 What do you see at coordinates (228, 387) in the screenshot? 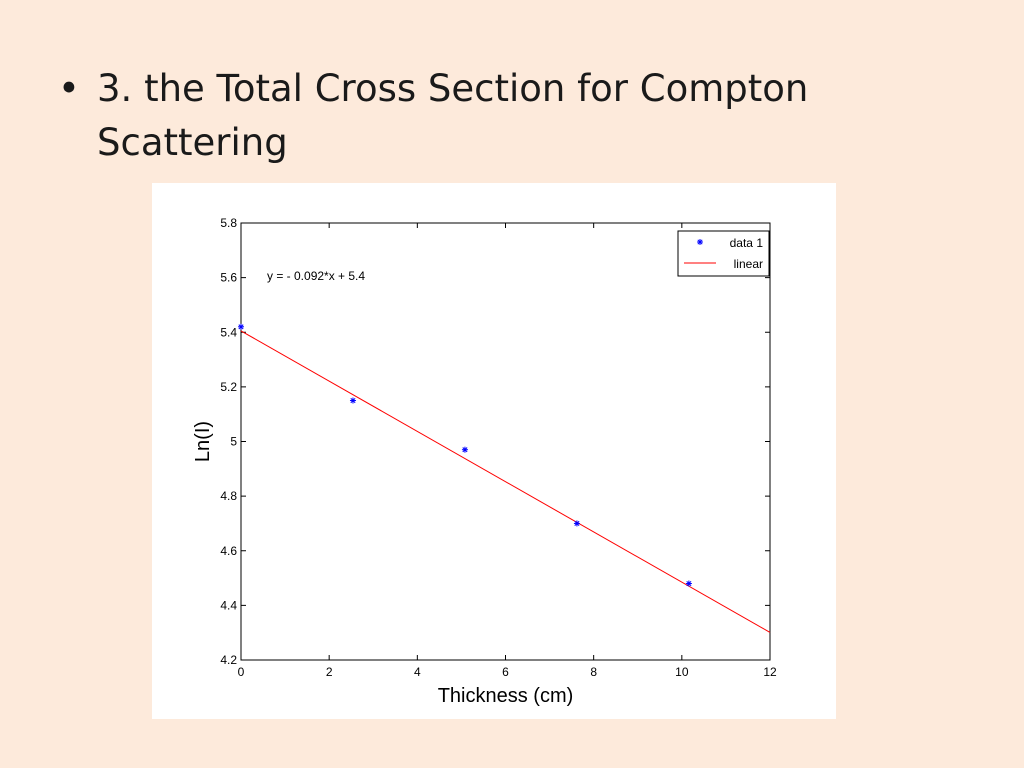
I see `y-tick-label: 5.2` at bounding box center [228, 387].